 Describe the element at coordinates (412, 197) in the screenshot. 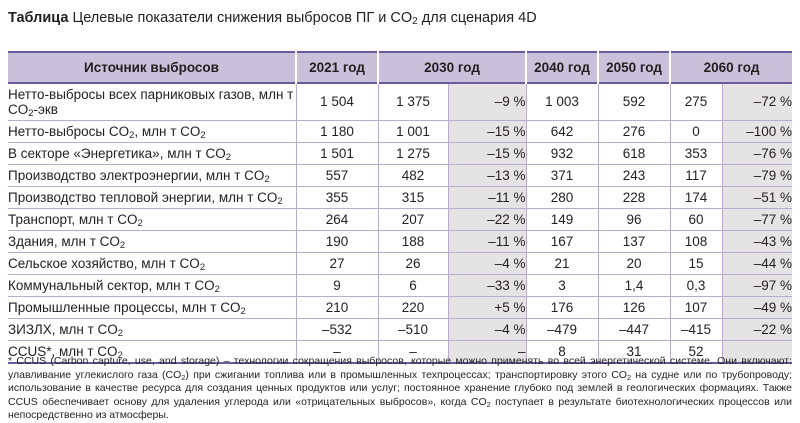

I see `cell-2030: 315` at that location.